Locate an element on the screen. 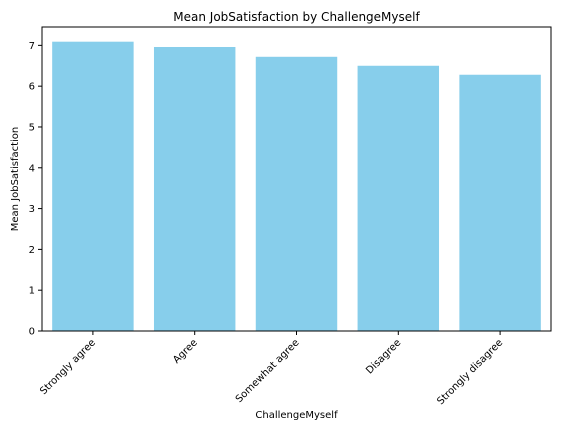  x-tick-label-1: Agree is located at coordinates (185, 351).